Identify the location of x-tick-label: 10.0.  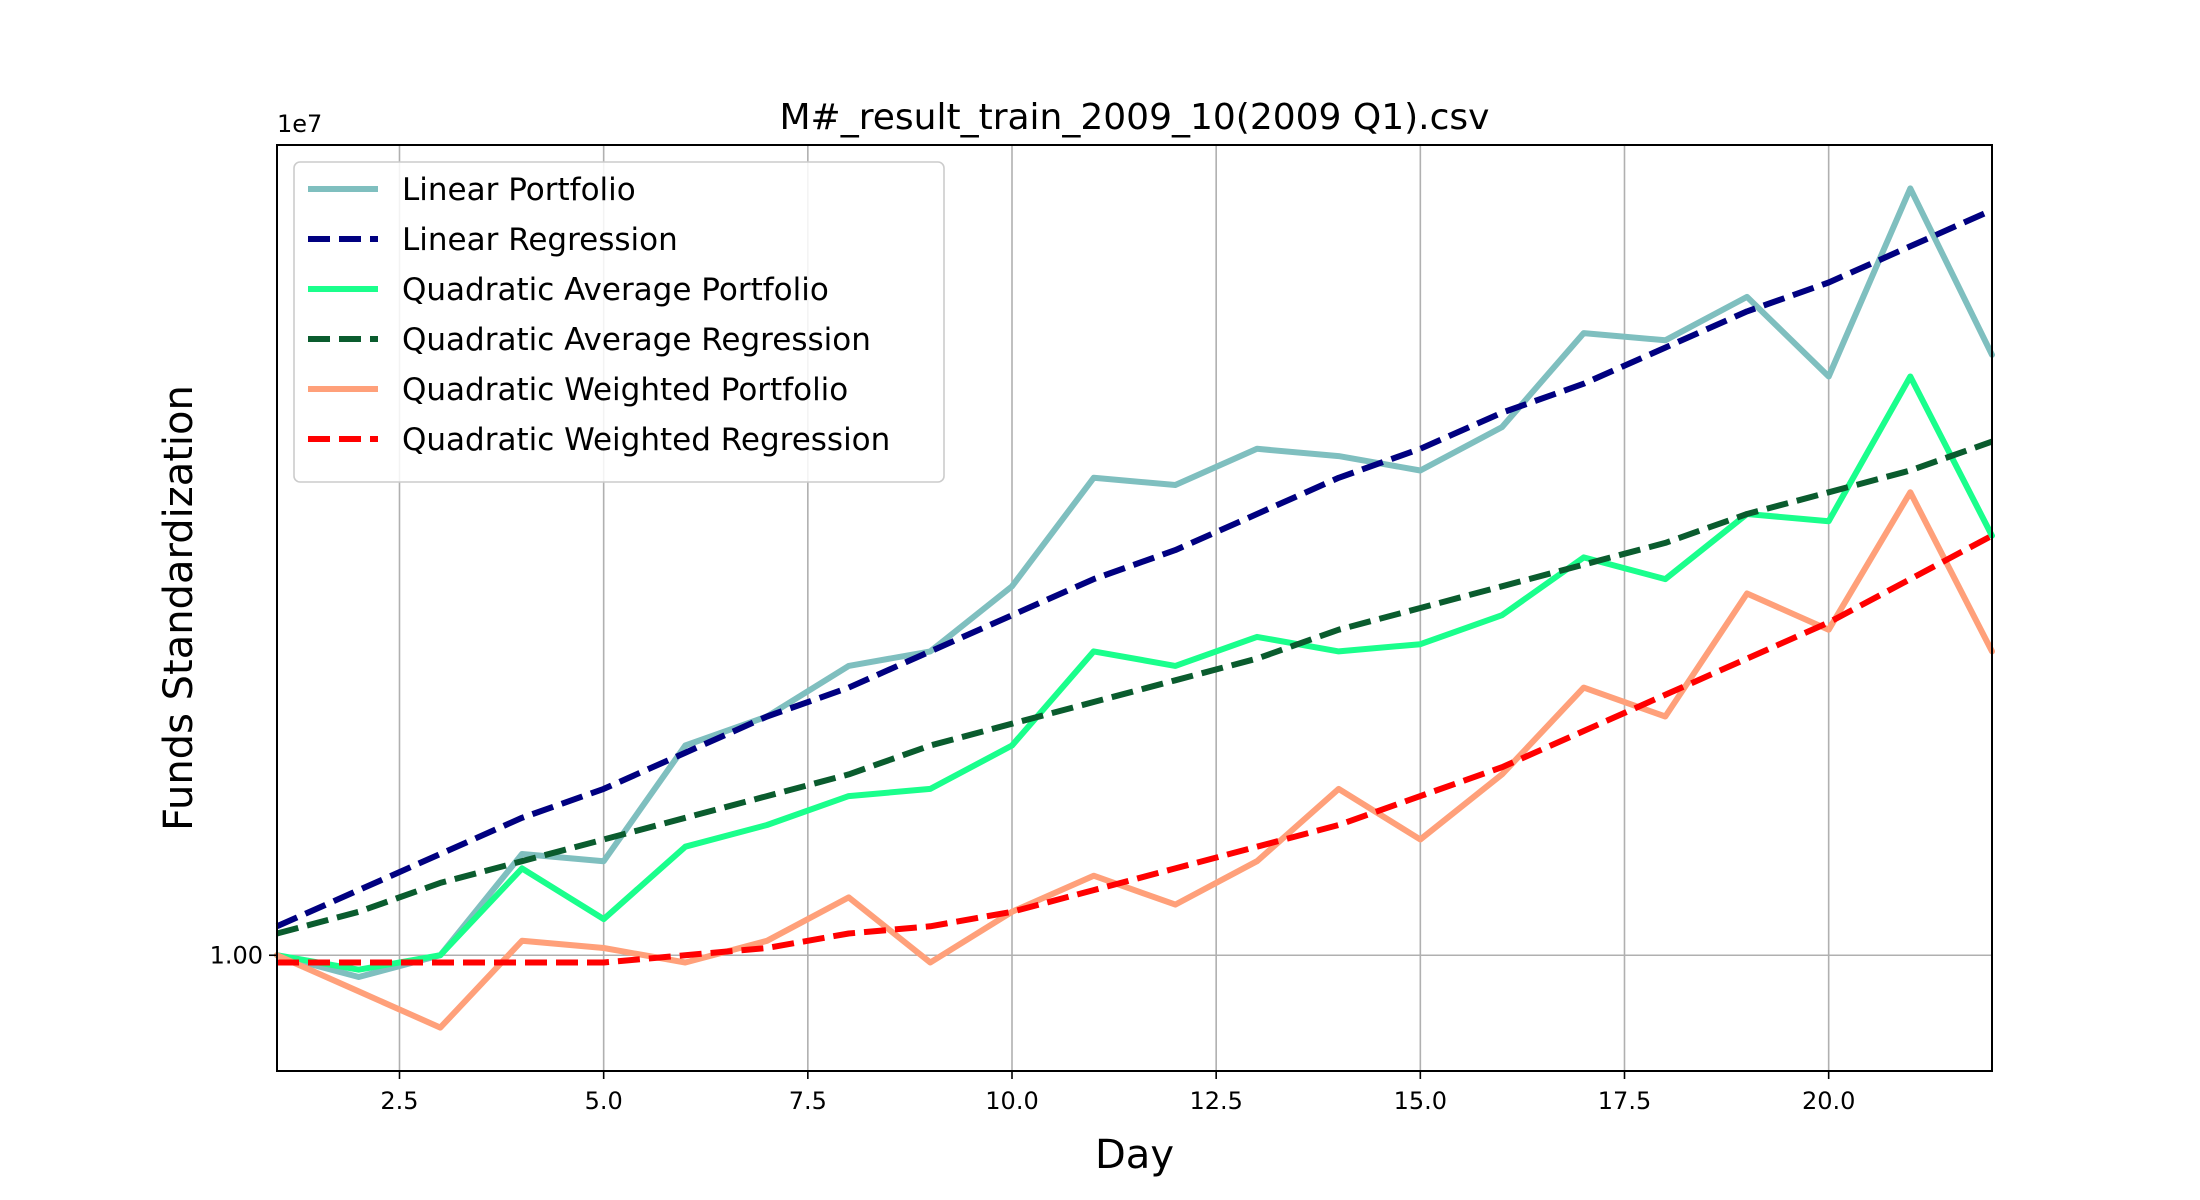
(1011, 1101).